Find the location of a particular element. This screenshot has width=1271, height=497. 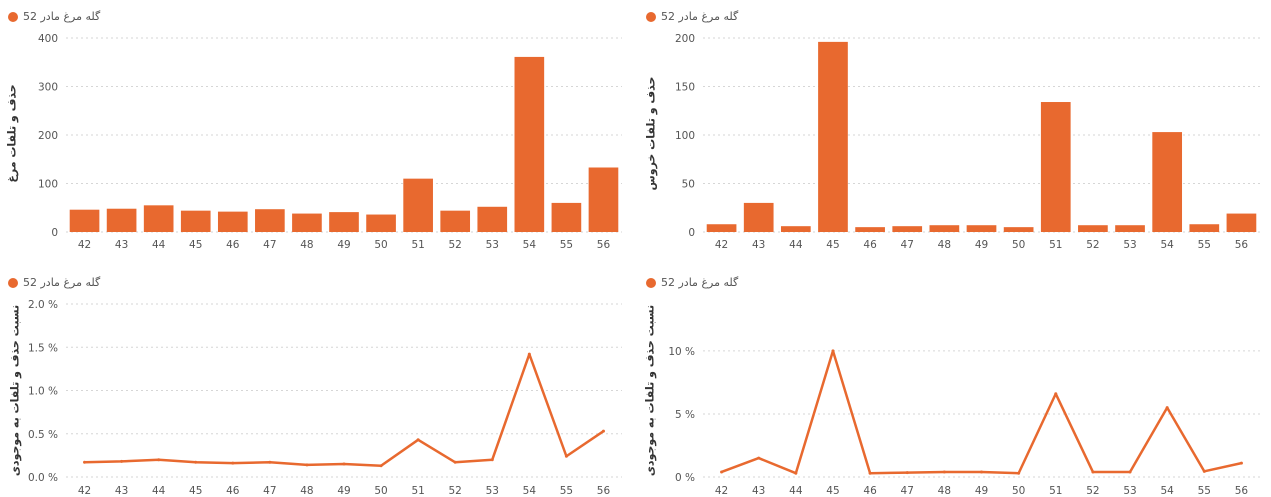

x-tick-label: 49 is located at coordinates (343, 245).